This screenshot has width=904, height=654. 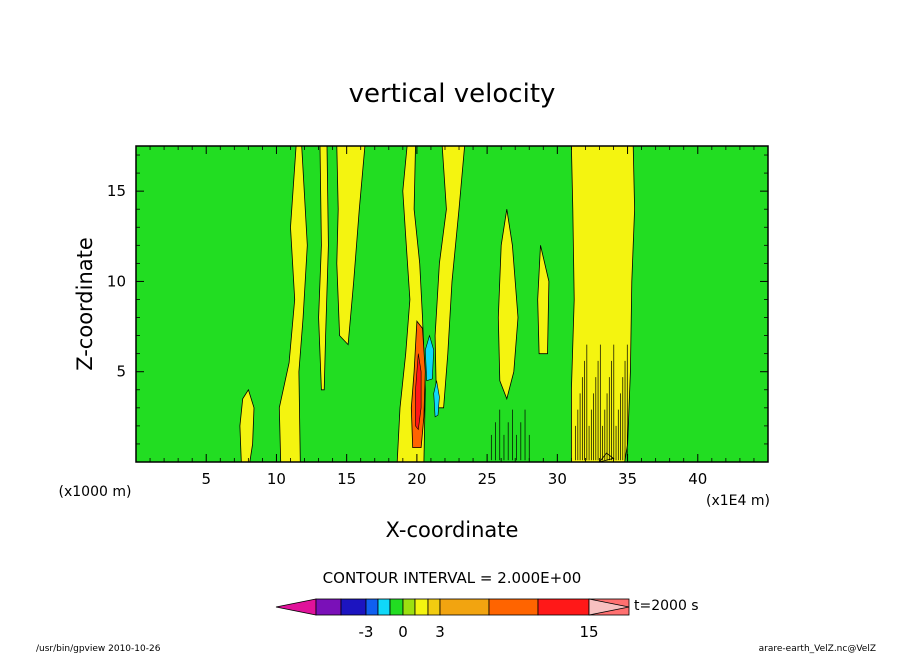 What do you see at coordinates (429, 358) in the screenshot?
I see `downdraft-core` at bounding box center [429, 358].